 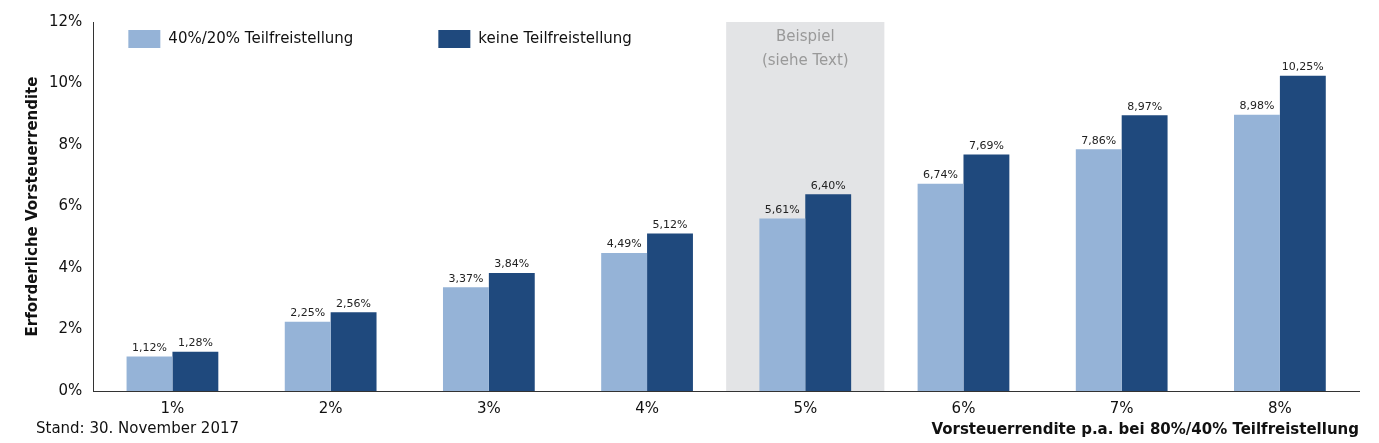 What do you see at coordinates (138, 428) in the screenshot?
I see `text: Stand: 30. November 2017` at bounding box center [138, 428].